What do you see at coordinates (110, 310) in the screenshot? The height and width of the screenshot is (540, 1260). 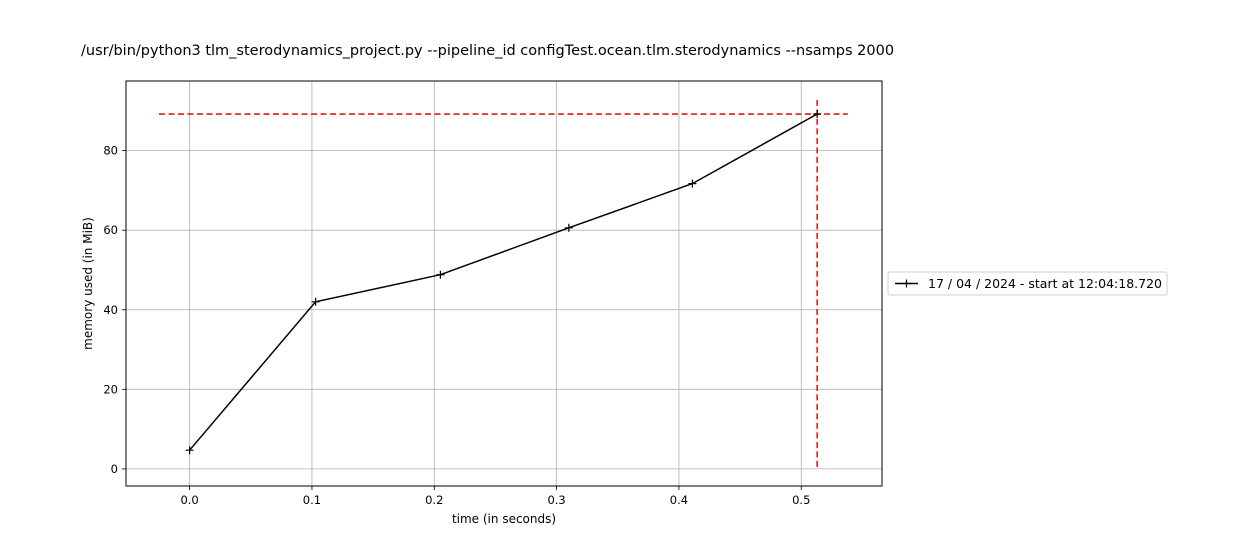 I see `y-tick-label: 40` at bounding box center [110, 310].